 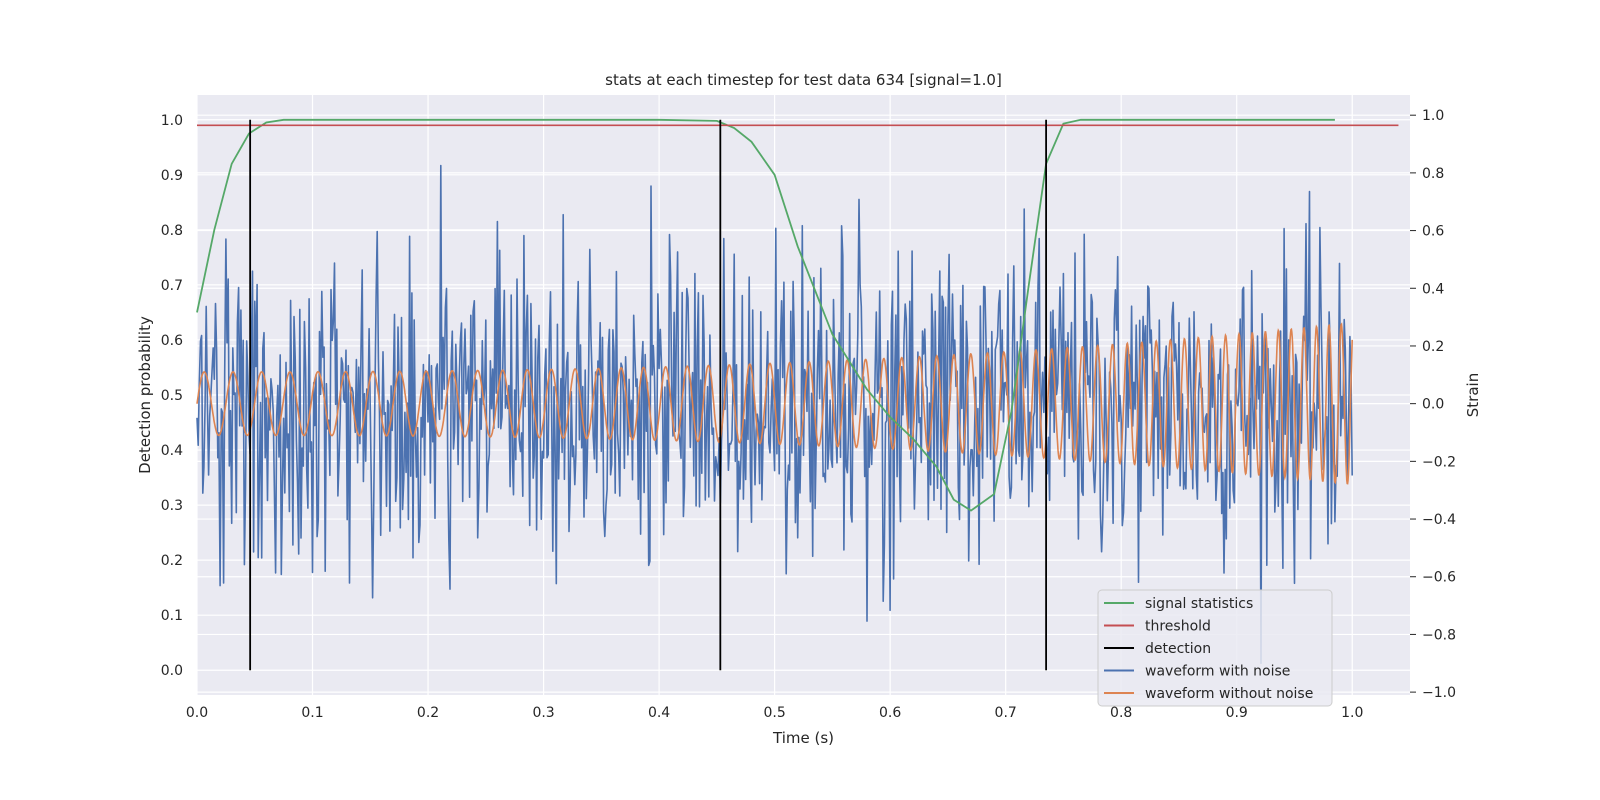 I want to click on x-tick-label-8: 0.8, so click(x=1121, y=713).